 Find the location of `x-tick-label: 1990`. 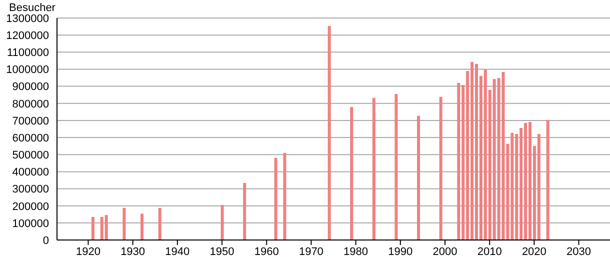

x-tick-label: 1990 is located at coordinates (400, 252).